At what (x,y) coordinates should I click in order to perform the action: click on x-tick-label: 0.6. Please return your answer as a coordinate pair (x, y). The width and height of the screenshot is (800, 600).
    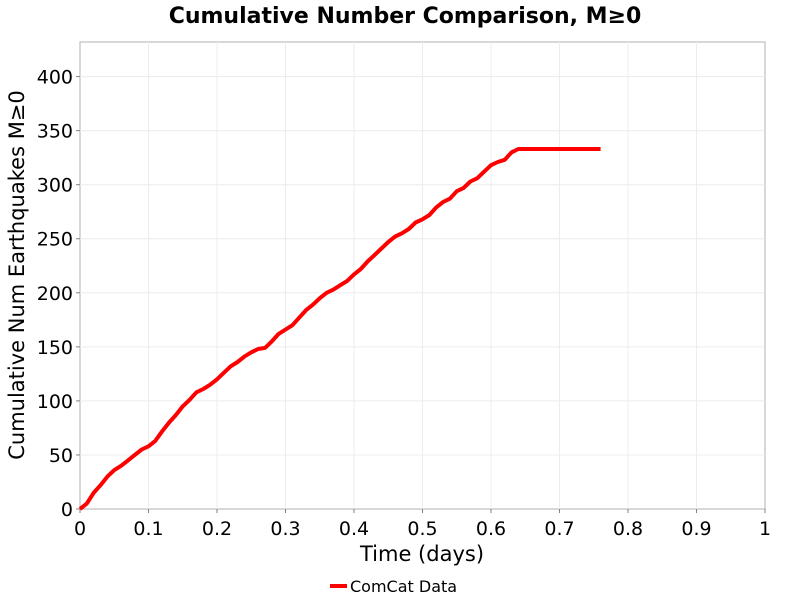
    Looking at the image, I should click on (491, 529).